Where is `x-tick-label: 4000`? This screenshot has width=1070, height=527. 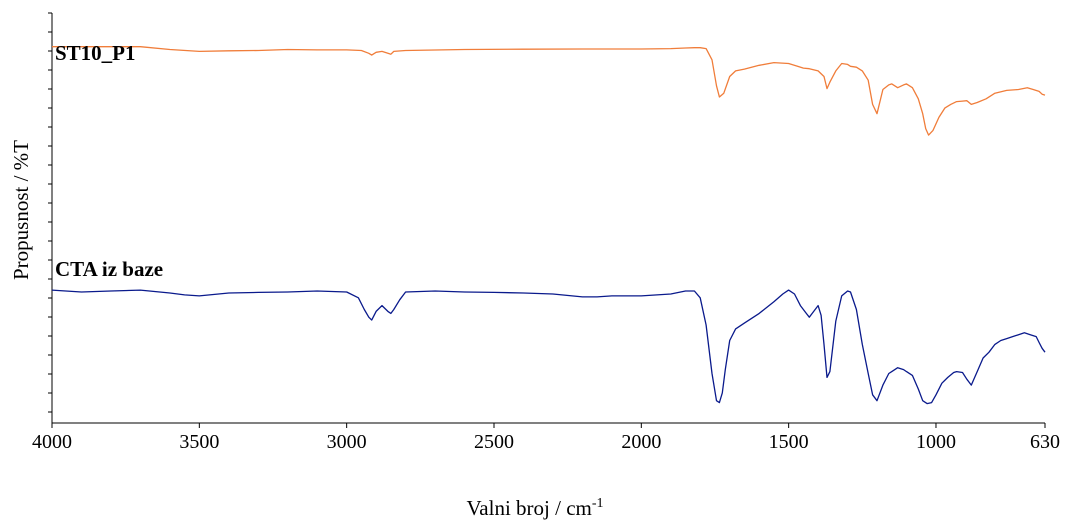 x-tick-label: 4000 is located at coordinates (52, 442).